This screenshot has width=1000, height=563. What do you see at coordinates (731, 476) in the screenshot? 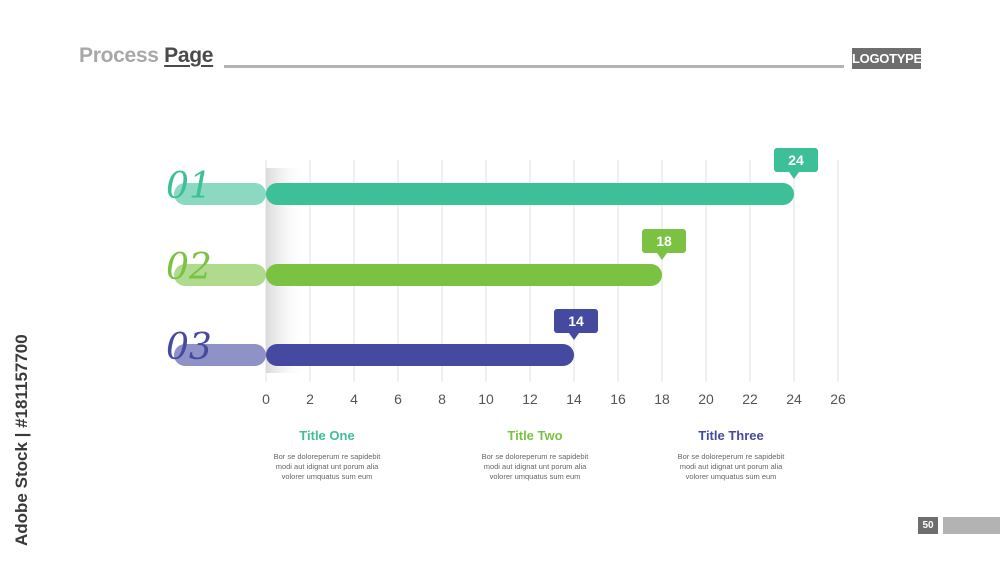
I see `column-three-line: volorer umquatus sum eum` at bounding box center [731, 476].